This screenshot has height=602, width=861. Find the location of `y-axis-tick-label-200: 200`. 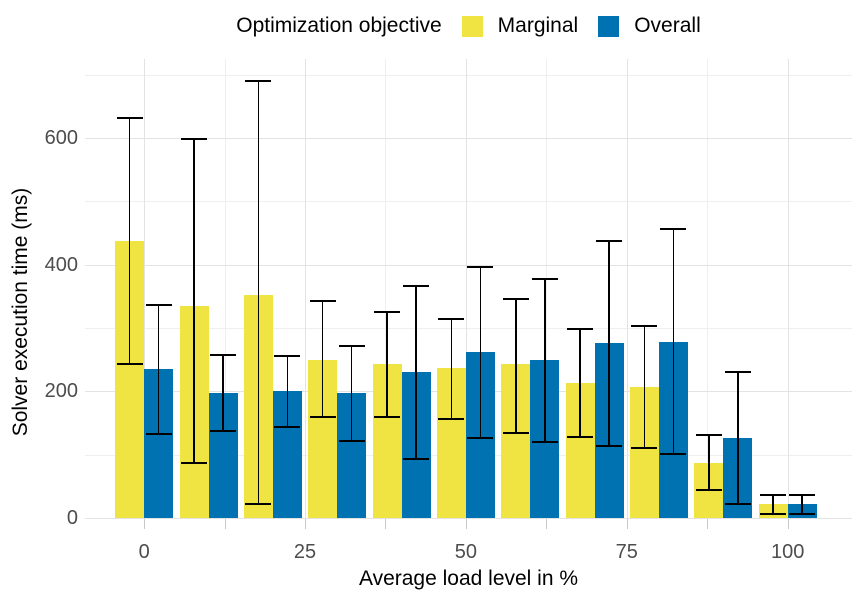

y-axis-tick-label-200: 200 is located at coordinates (61, 391).